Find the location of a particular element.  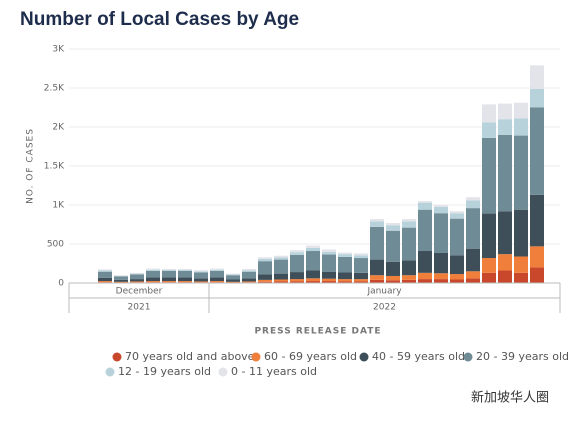

legend-label: 12 - 19 years old is located at coordinates (164, 371).